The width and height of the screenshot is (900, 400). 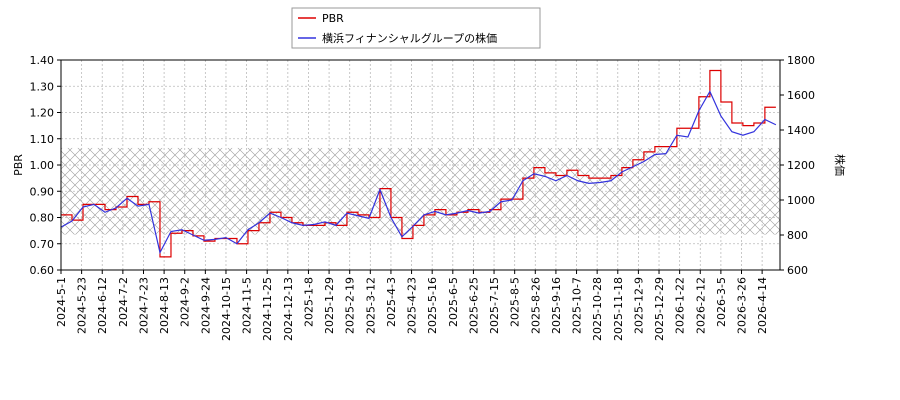 What do you see at coordinates (42, 191) in the screenshot?
I see `y-tick-label: 0.90` at bounding box center [42, 191].